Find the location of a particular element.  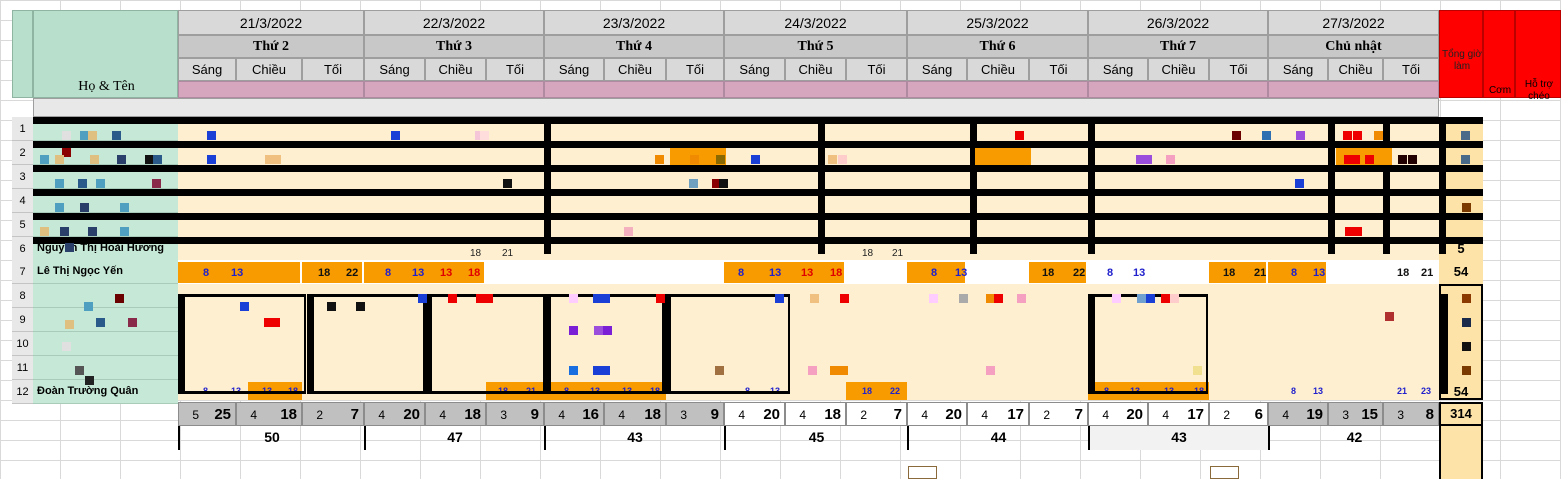

row-number: 5 is located at coordinates (22, 225).